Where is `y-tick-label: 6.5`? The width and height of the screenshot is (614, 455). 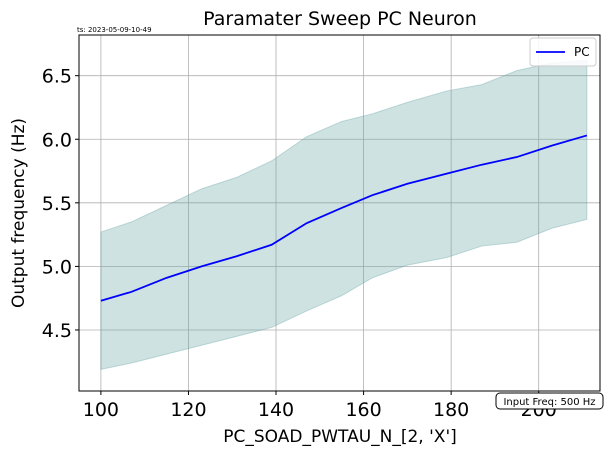 y-tick-label: 6.5 is located at coordinates (57, 77).